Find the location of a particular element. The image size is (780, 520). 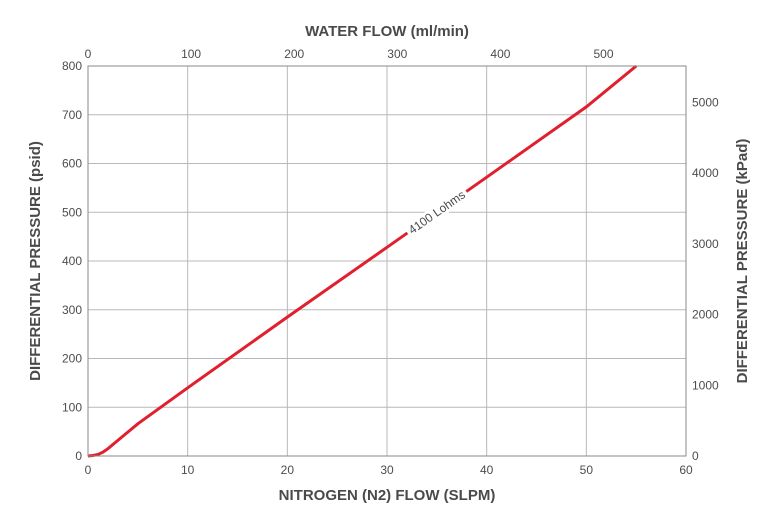

y-tick-label: 800 is located at coordinates (72, 66).